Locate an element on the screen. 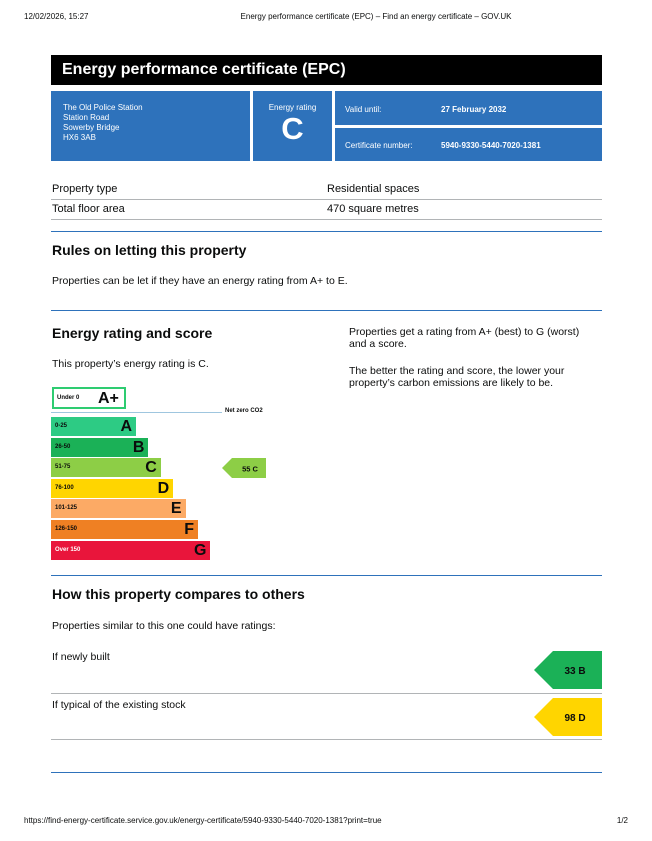 This screenshot has width=652, height=841. valid-until-value: 27 February 2032 is located at coordinates (474, 109).